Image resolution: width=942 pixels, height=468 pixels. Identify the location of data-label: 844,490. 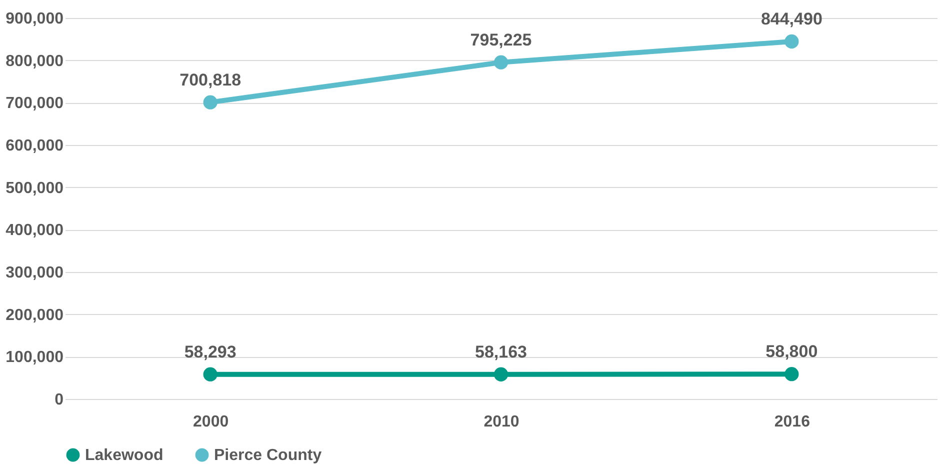
(791, 19).